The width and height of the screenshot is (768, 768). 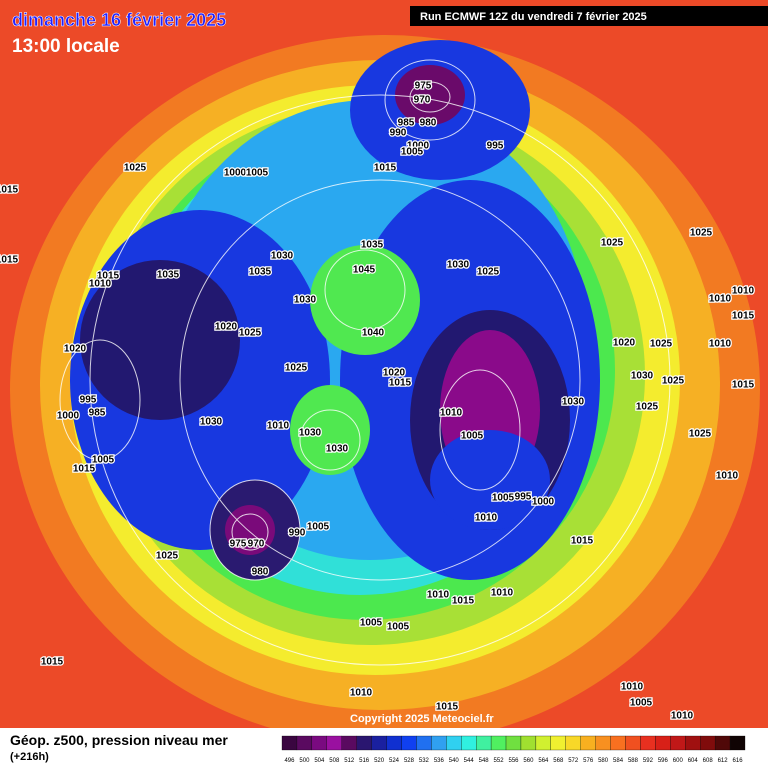 I want to click on legend-label: 600, so click(x=678, y=761).